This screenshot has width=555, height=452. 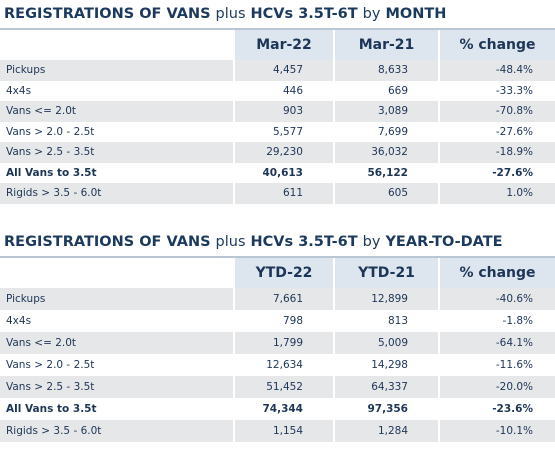 What do you see at coordinates (387, 111) in the screenshot?
I see `table-cell: 3,089` at bounding box center [387, 111].